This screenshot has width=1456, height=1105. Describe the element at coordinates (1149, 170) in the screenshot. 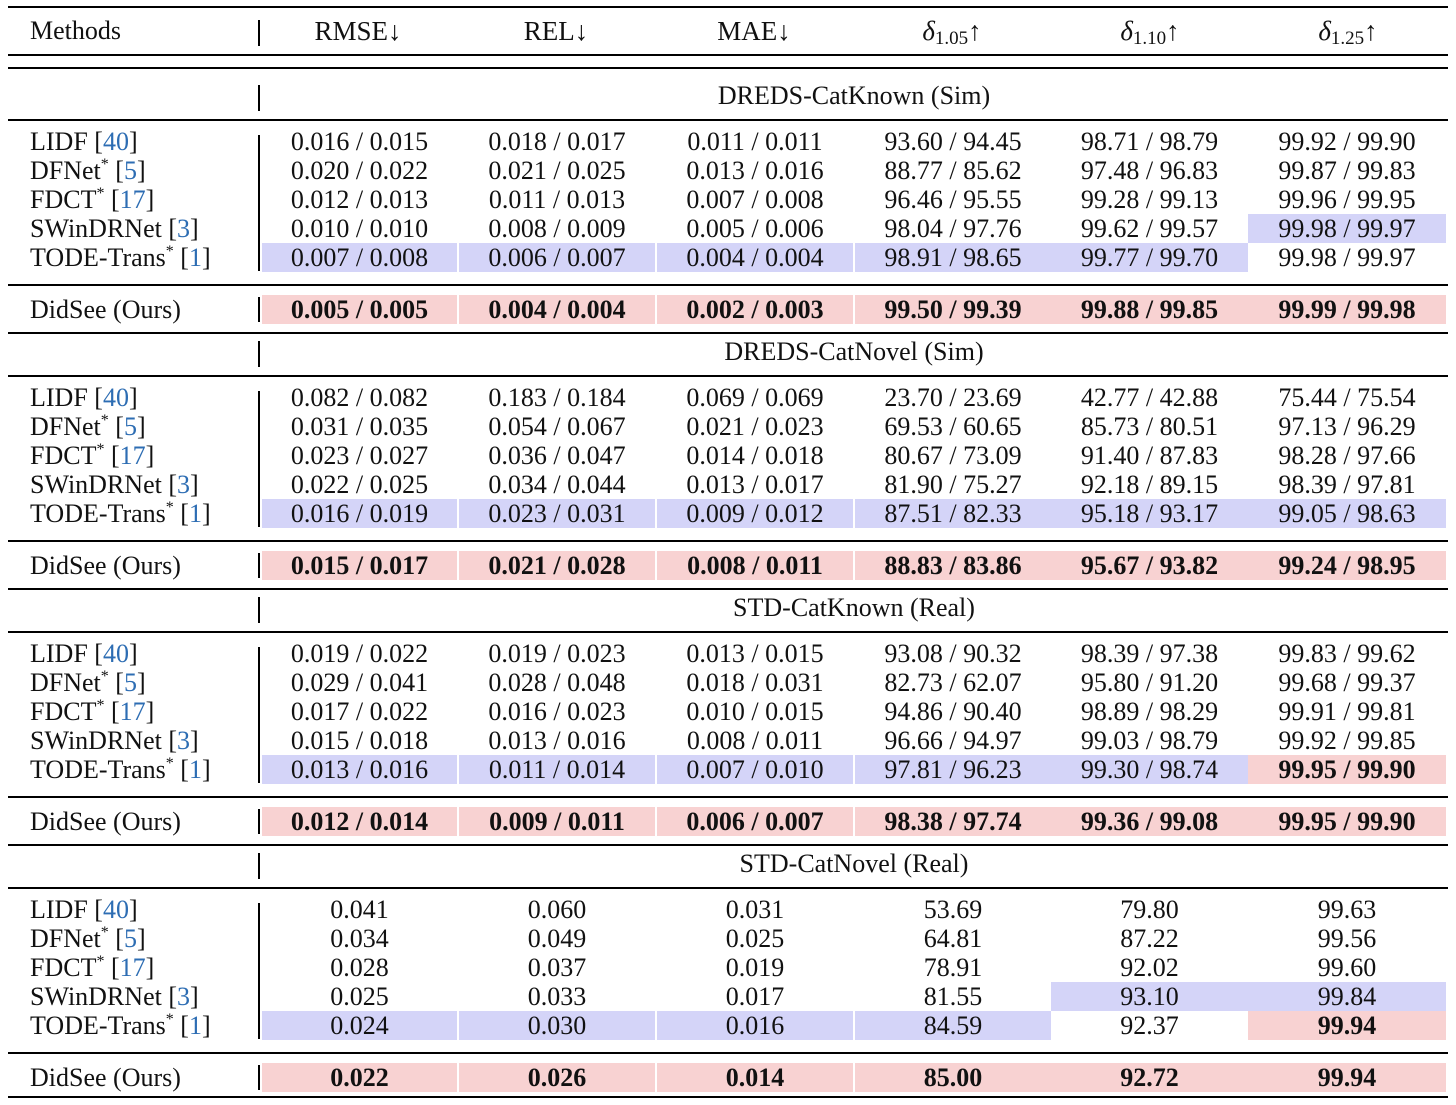

I see `value-cell: 97.48 / 96.83` at that location.